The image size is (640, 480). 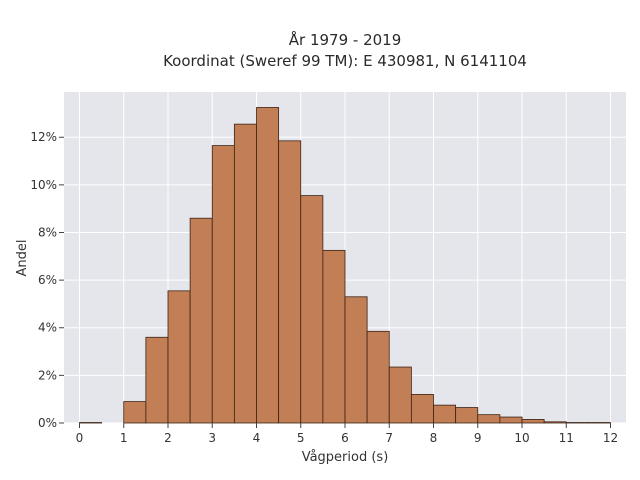 What do you see at coordinates (345, 438) in the screenshot?
I see `x-tick-label: 6` at bounding box center [345, 438].